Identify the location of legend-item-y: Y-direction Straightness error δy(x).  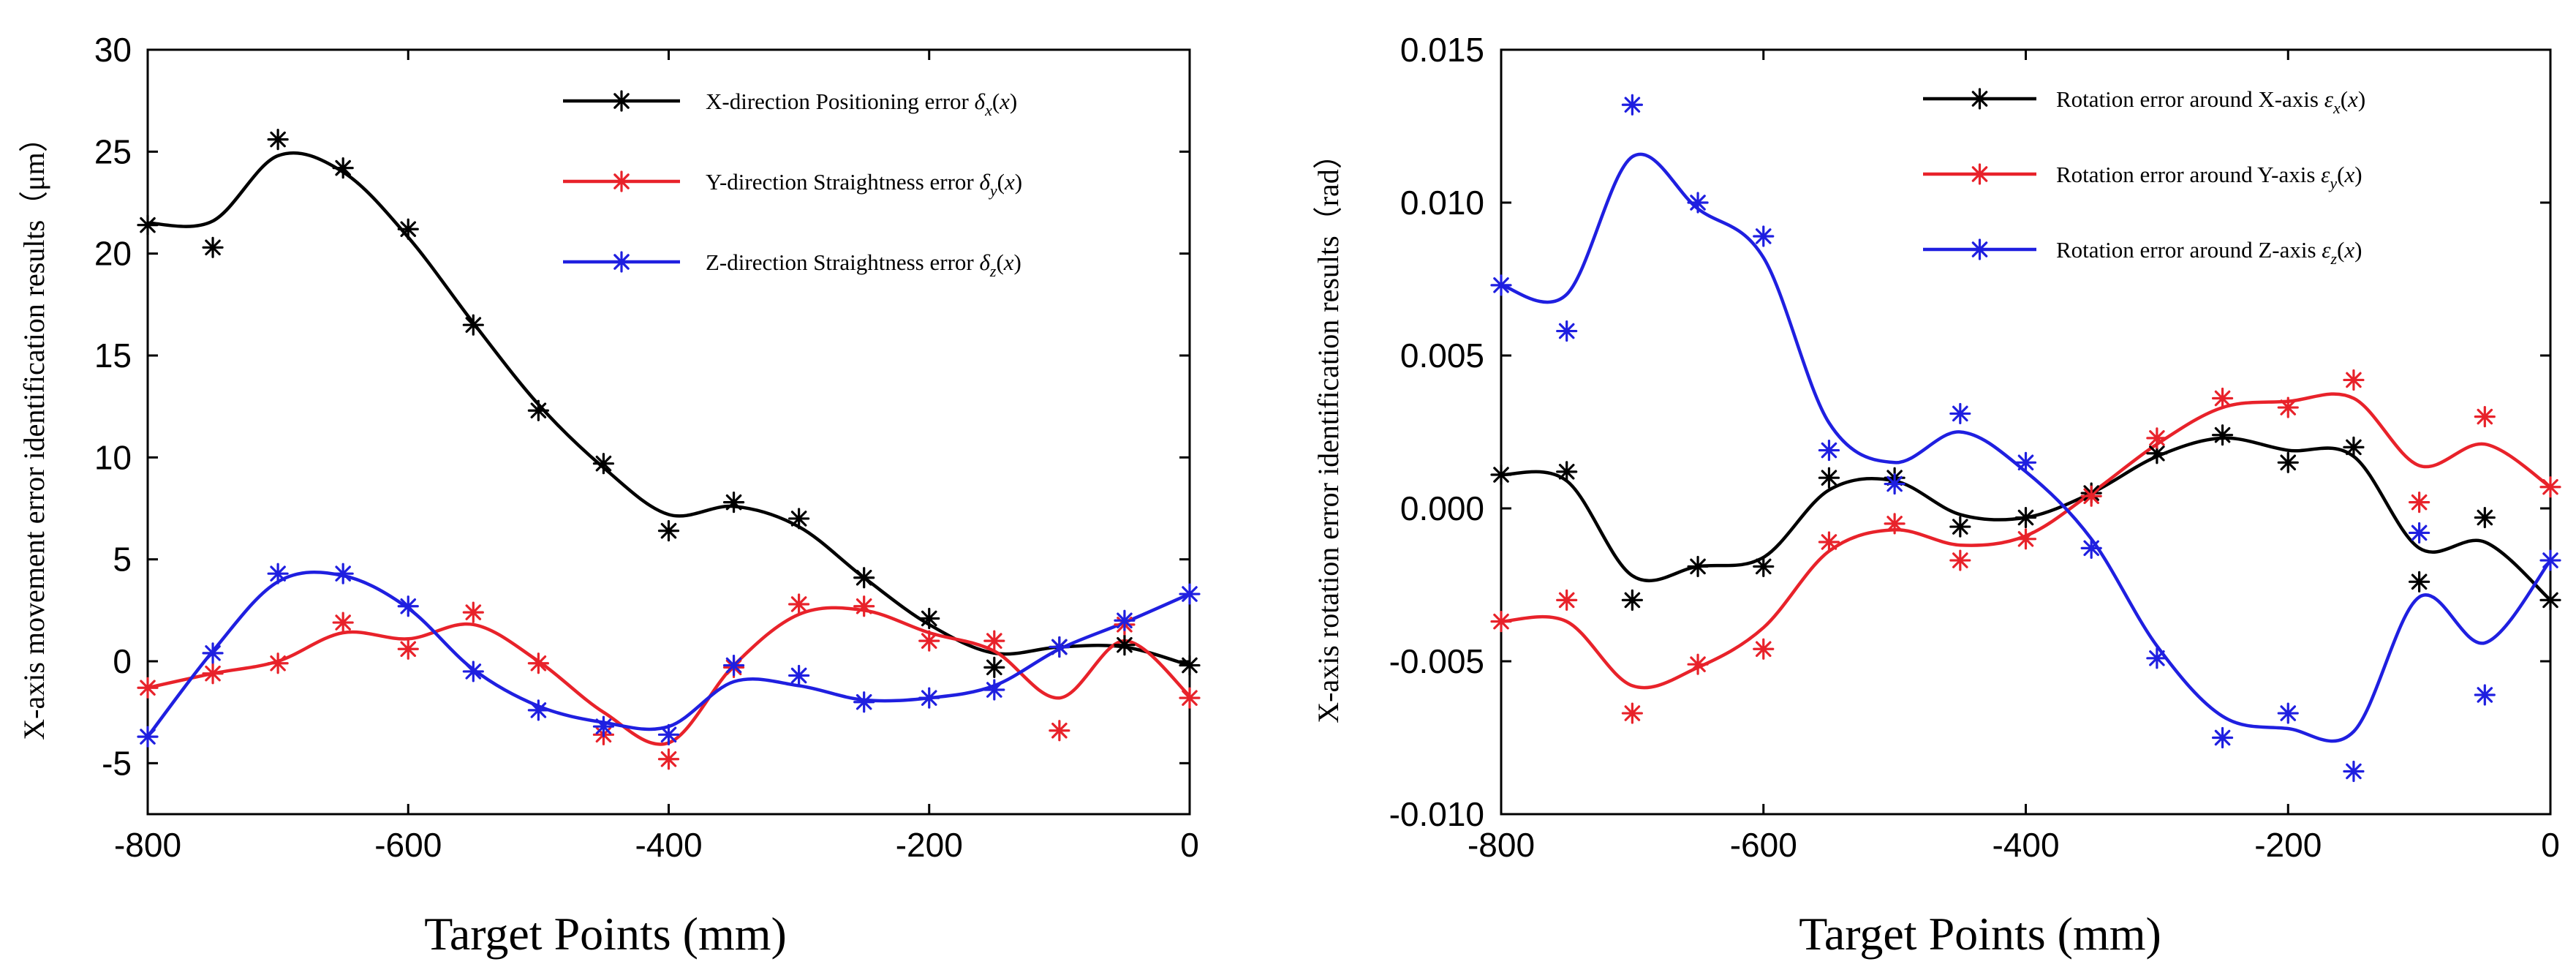
(792, 184).